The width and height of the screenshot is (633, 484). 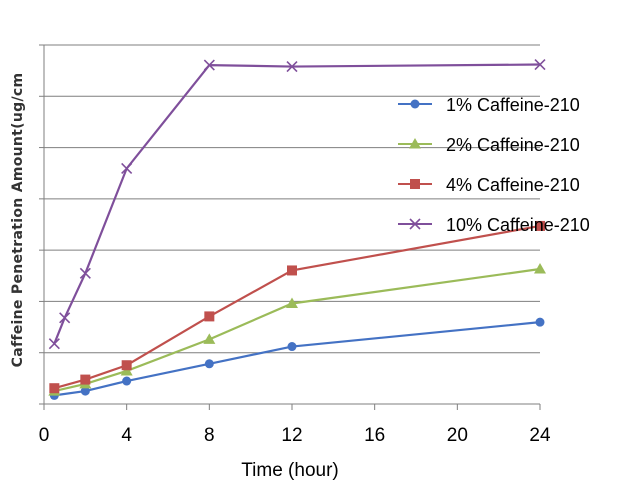 I want to click on x-tick-label: 24, so click(x=540, y=435).